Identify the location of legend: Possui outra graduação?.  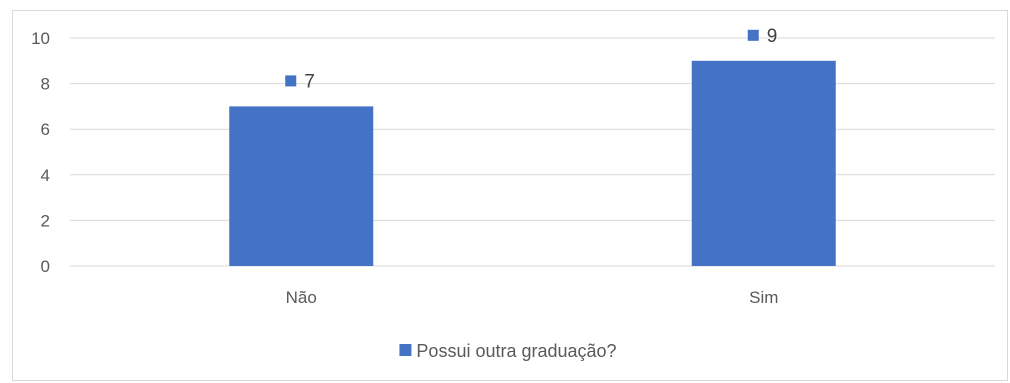
(508, 351).